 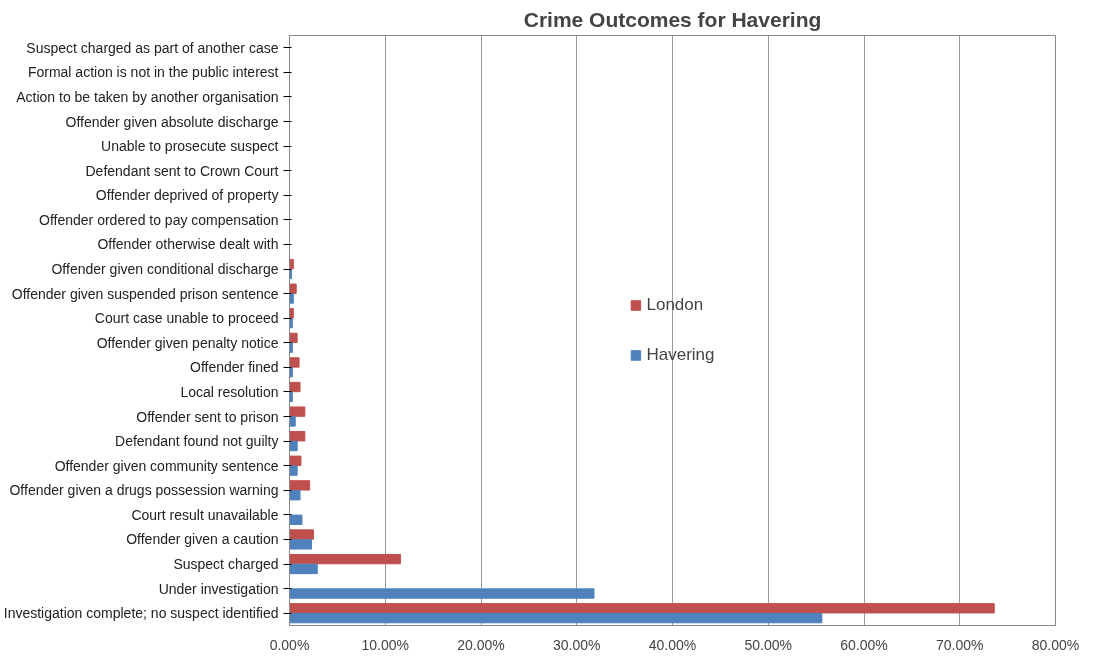 I want to click on y-tick-label: Defendant found not guilty, so click(x=197, y=441).